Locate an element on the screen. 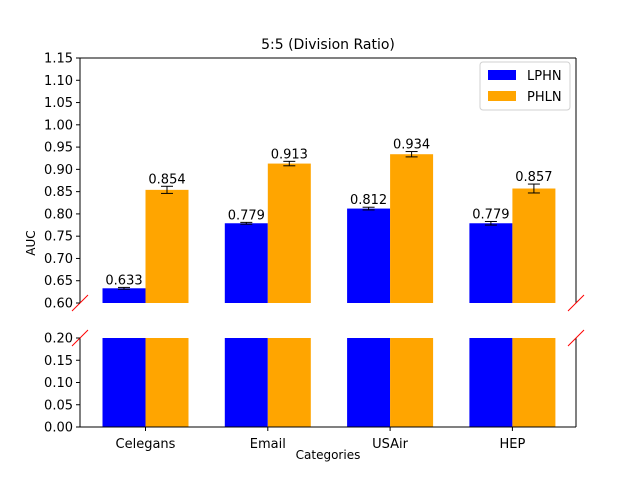 This screenshot has width=640, height=480. y-tick-label: 0.90 is located at coordinates (58, 170).